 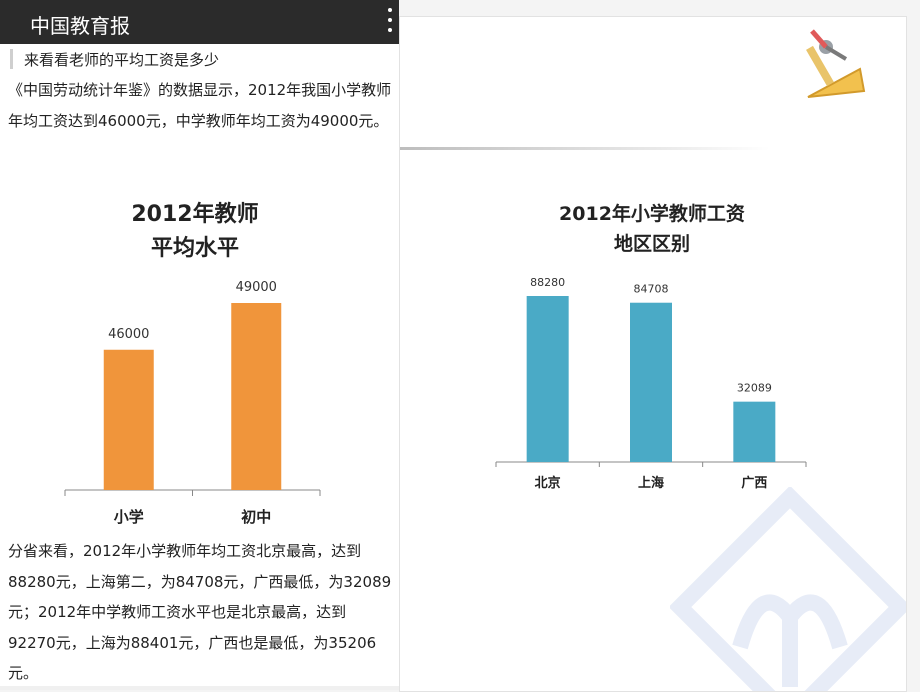 What do you see at coordinates (256, 287) in the screenshot?
I see `data-label: 49000` at bounding box center [256, 287].